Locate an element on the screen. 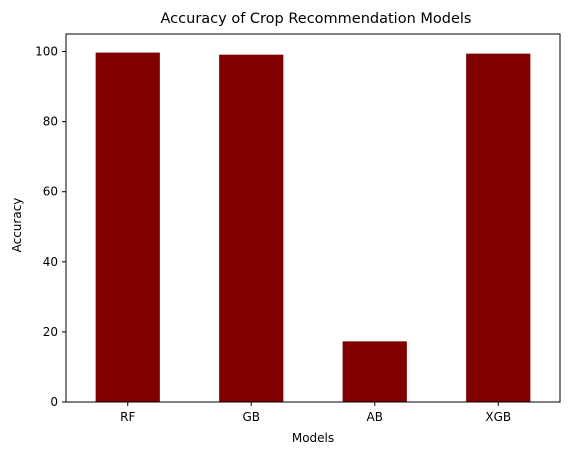 The width and height of the screenshot is (571, 459). bar-gb is located at coordinates (251, 228).